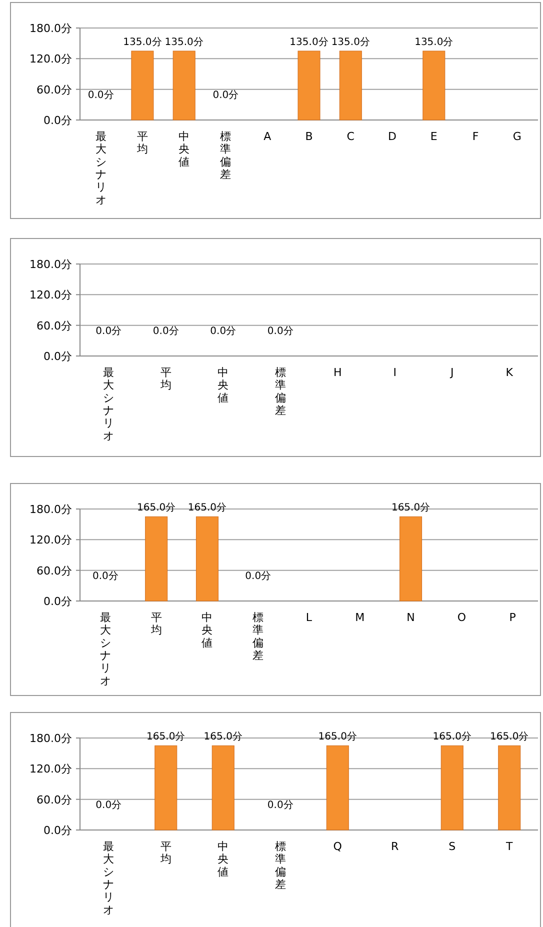  What do you see at coordinates (510, 372) in the screenshot?
I see `x-tick-label: K` at bounding box center [510, 372].